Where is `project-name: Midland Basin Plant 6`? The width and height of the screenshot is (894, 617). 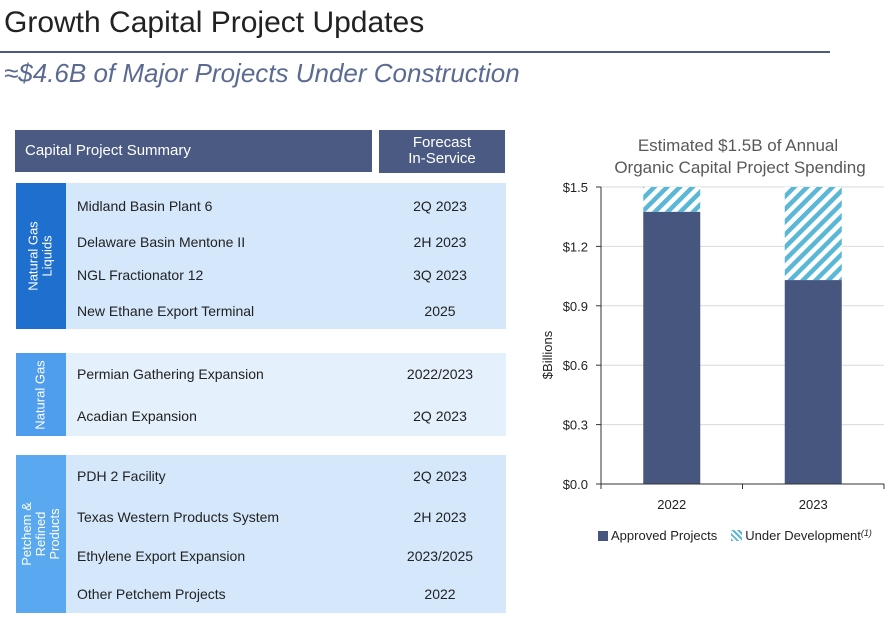
project-name: Midland Basin Plant 6 is located at coordinates (145, 206).